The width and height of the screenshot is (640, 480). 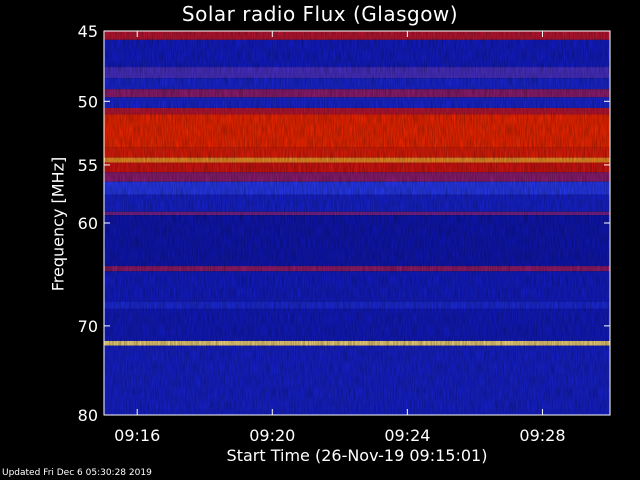 What do you see at coordinates (88, 415) in the screenshot?
I see `y-tick-label: 80` at bounding box center [88, 415].